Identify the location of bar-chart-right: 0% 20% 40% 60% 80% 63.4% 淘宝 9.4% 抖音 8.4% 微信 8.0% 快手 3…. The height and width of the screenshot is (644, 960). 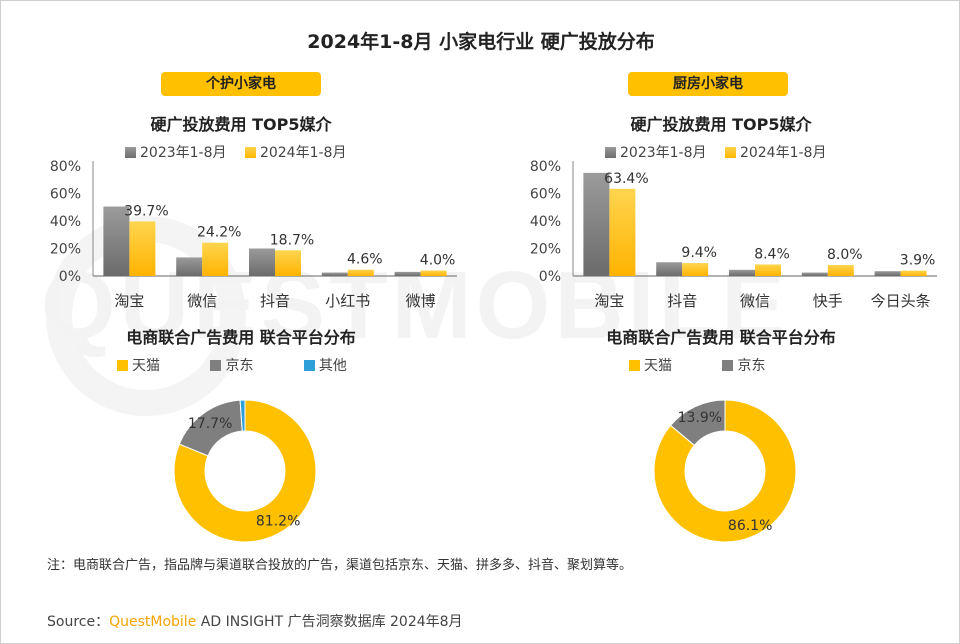
(733, 234).